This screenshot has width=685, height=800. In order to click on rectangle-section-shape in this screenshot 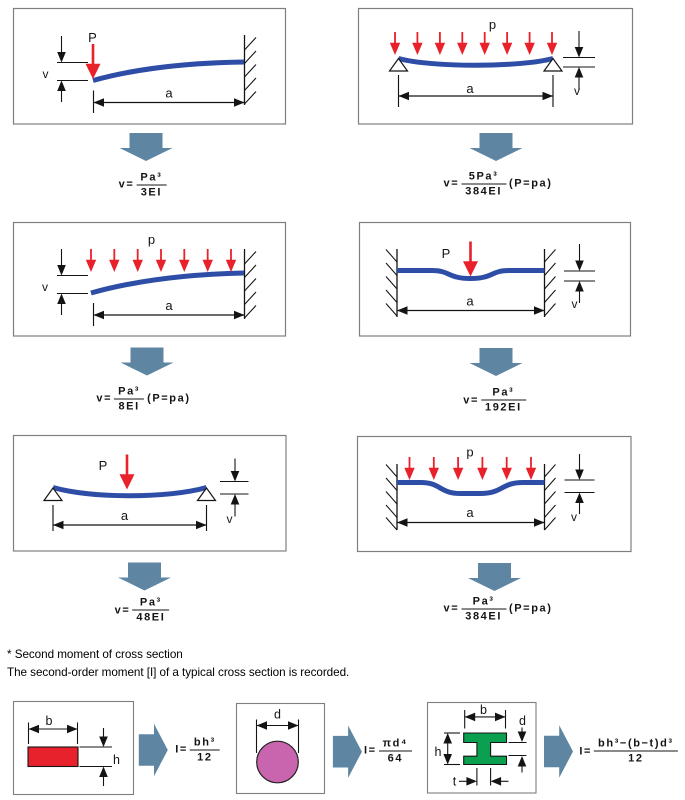, I will do `click(53, 757)`.